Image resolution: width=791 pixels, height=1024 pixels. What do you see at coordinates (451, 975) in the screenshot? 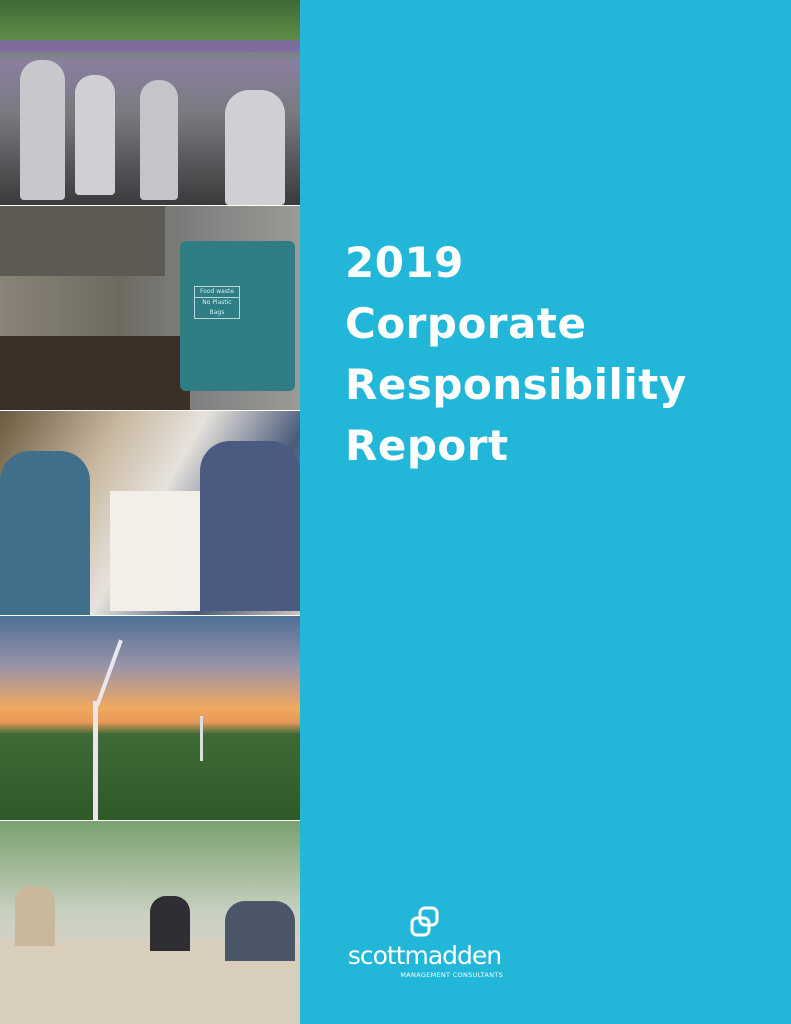
I see `brand-tagline: MANAGEMENT CONSULTANTS` at bounding box center [451, 975].